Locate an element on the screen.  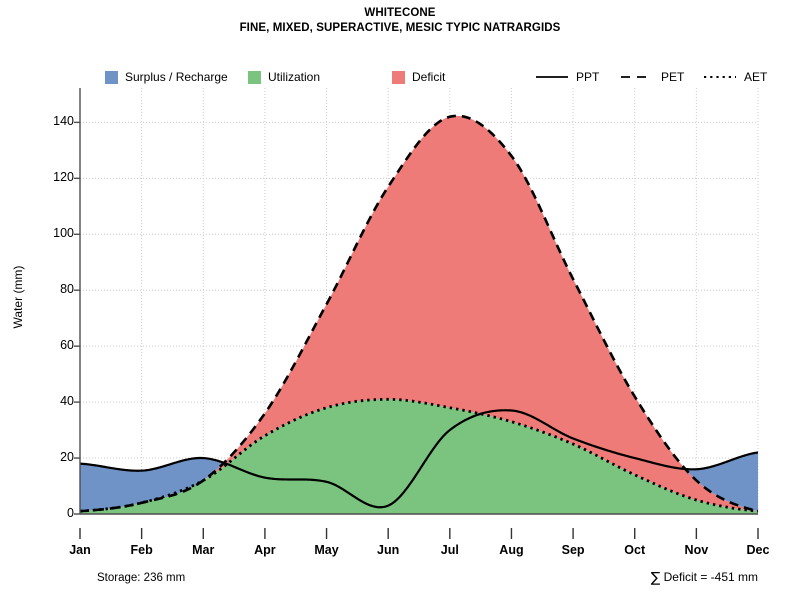
legend-item-aet: AET is located at coordinates (735, 77).